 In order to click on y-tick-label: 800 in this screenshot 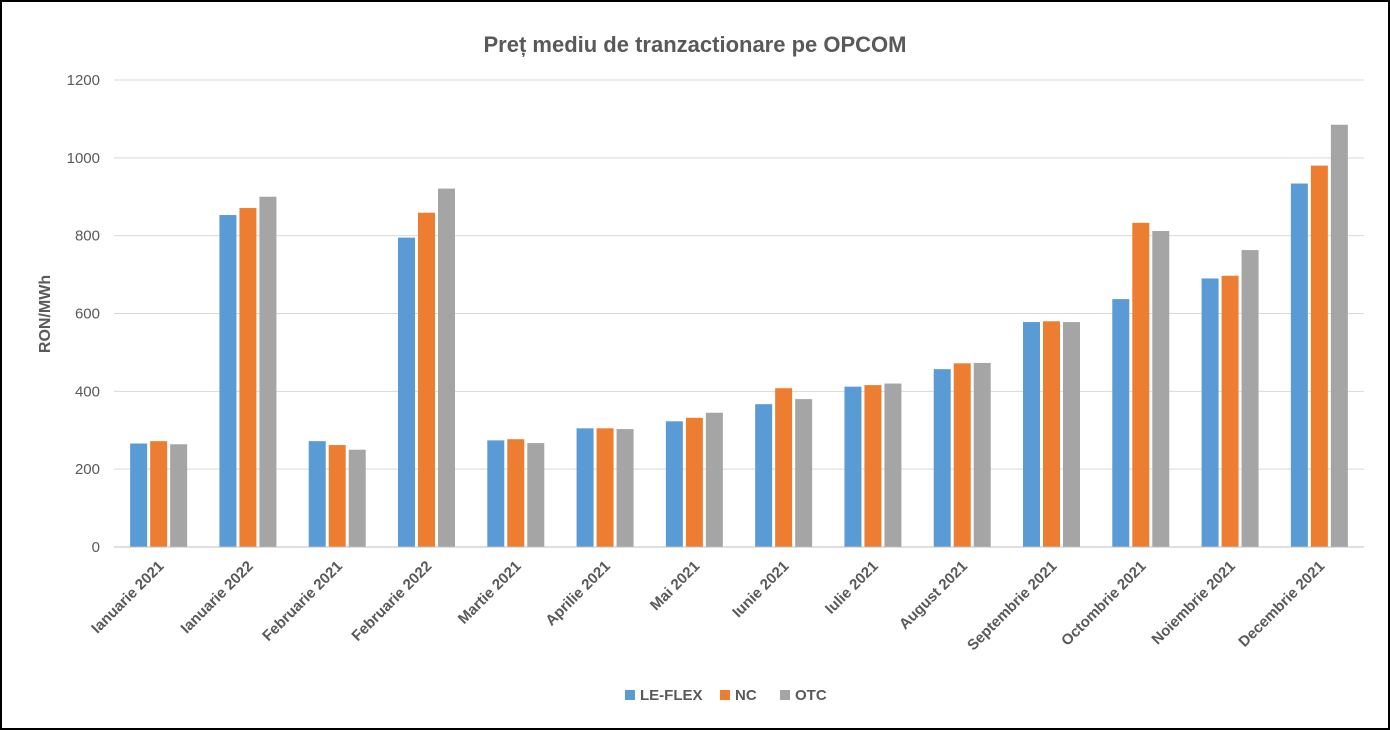, I will do `click(87, 236)`.